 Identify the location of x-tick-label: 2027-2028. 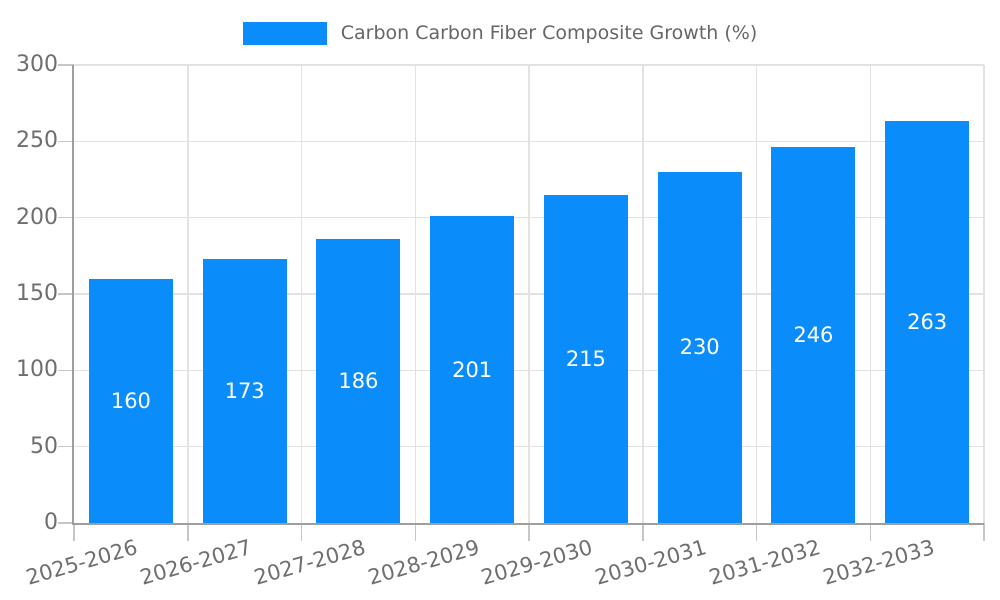
(309, 562).